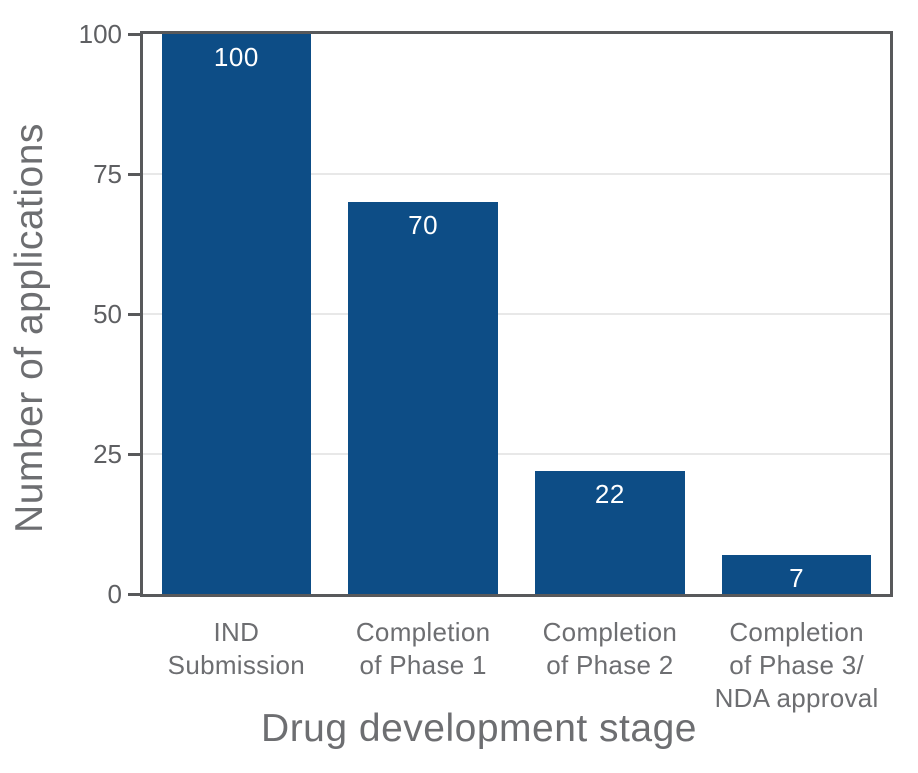  Describe the element at coordinates (236, 57) in the screenshot. I see `bar-value-label: 100` at that location.